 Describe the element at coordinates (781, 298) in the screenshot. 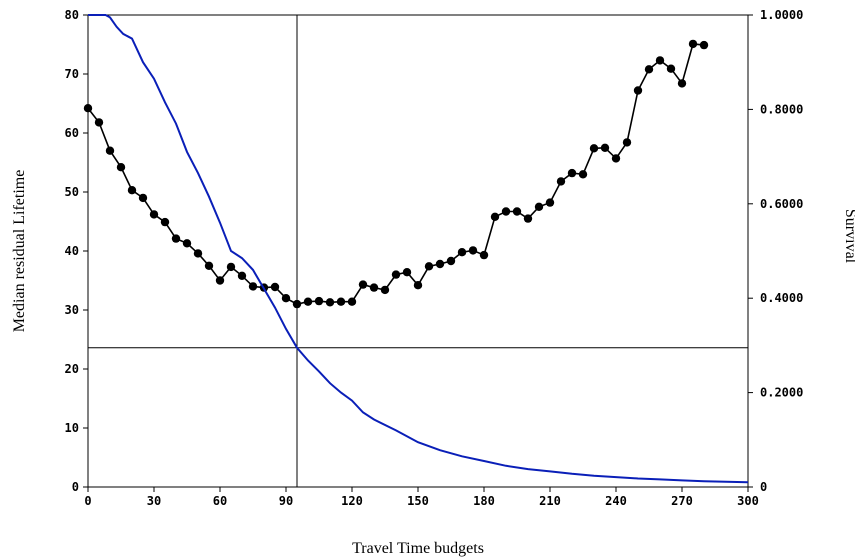

I see `y2-tick-label: 0.4000` at that location.